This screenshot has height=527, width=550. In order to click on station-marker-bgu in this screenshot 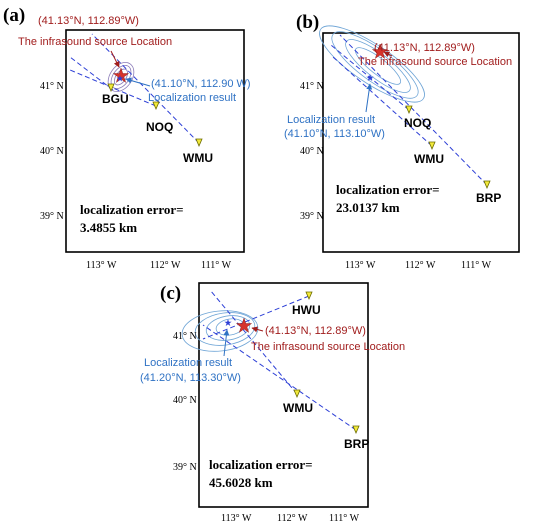, I will do `click(111, 88)`.